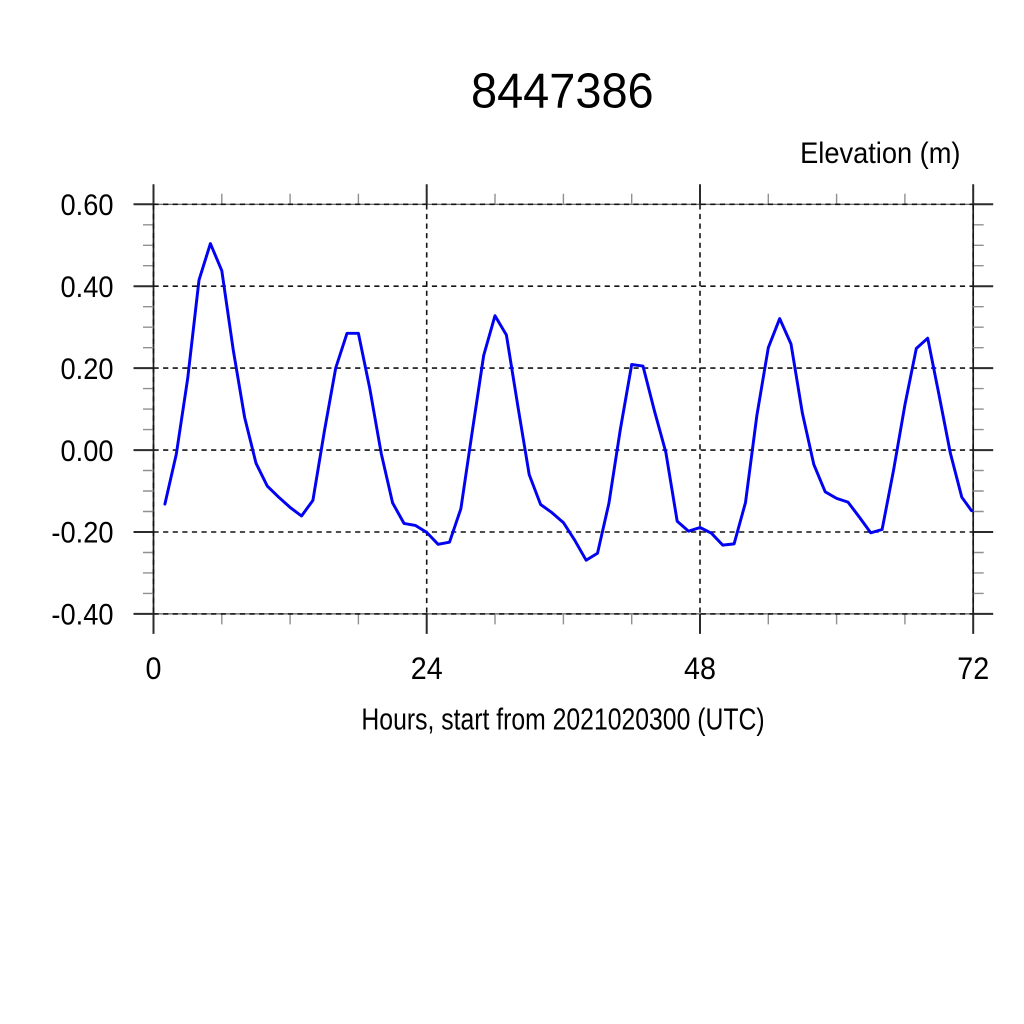 The image size is (1024, 1024). Describe the element at coordinates (562, 719) in the screenshot. I see `svg-text:Hours, start from 2021020300 (: Hours, start from 2021020300 (UTC)` at that location.